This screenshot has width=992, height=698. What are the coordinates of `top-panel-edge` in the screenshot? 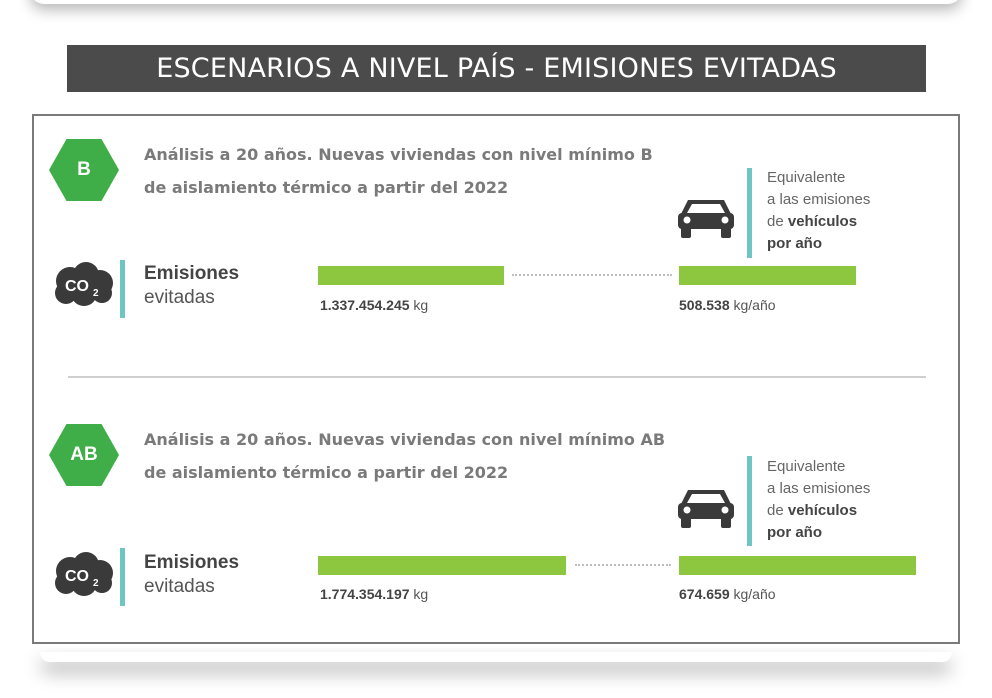 It's located at (496, 2).